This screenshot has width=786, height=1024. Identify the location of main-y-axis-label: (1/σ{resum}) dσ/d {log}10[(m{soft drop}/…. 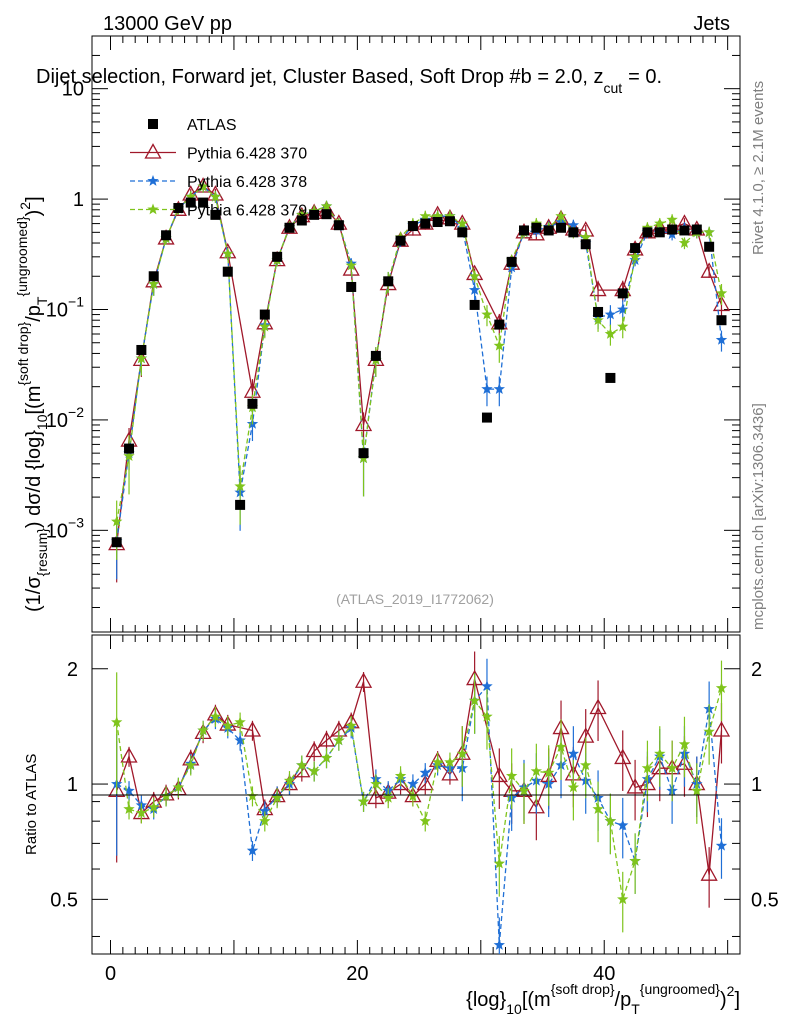
(32, 404).